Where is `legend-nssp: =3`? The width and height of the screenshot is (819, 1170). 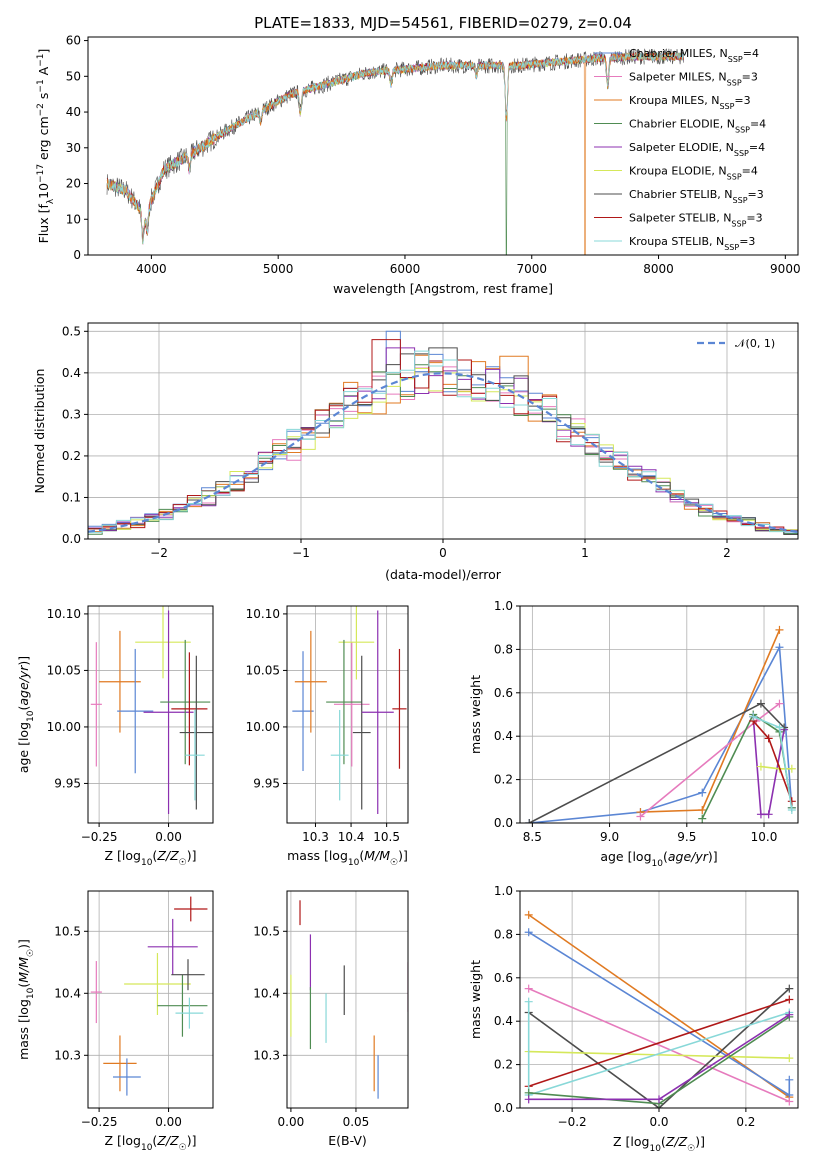
legend-nssp: =3 is located at coordinates (750, 77).